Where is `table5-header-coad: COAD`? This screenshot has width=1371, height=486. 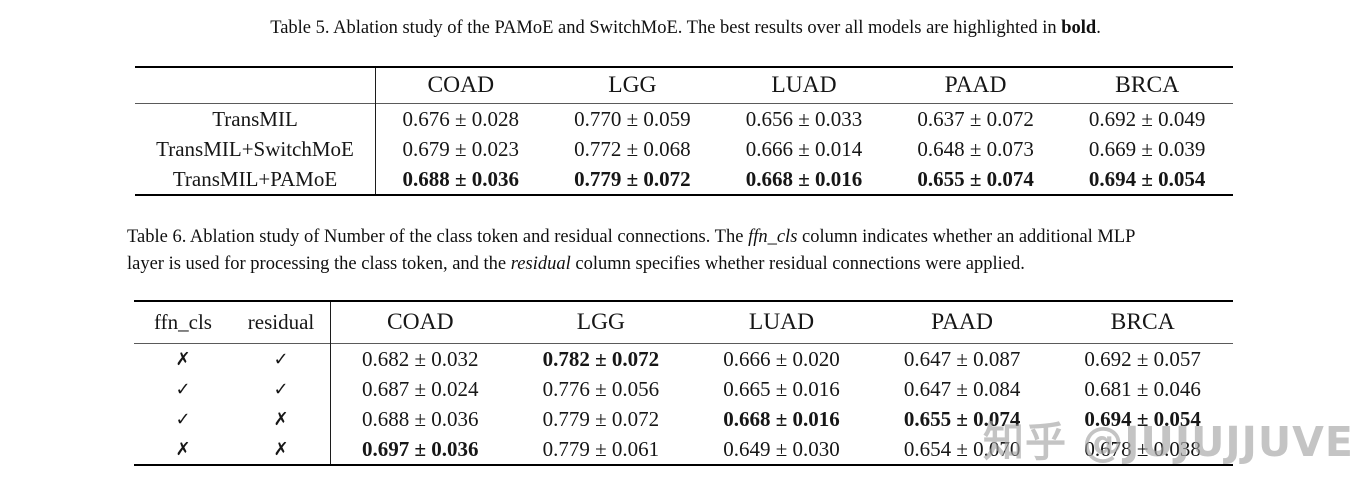 table5-header-coad: COAD is located at coordinates (461, 85).